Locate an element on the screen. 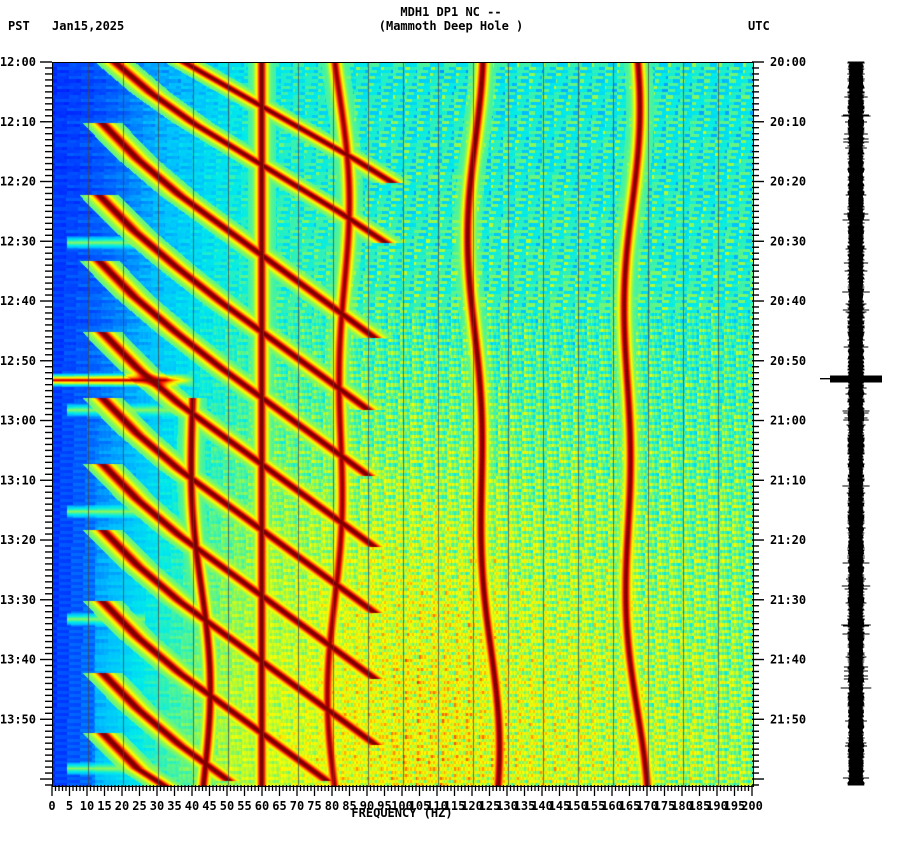  svg-text: 21:10 is located at coordinates (788, 480).